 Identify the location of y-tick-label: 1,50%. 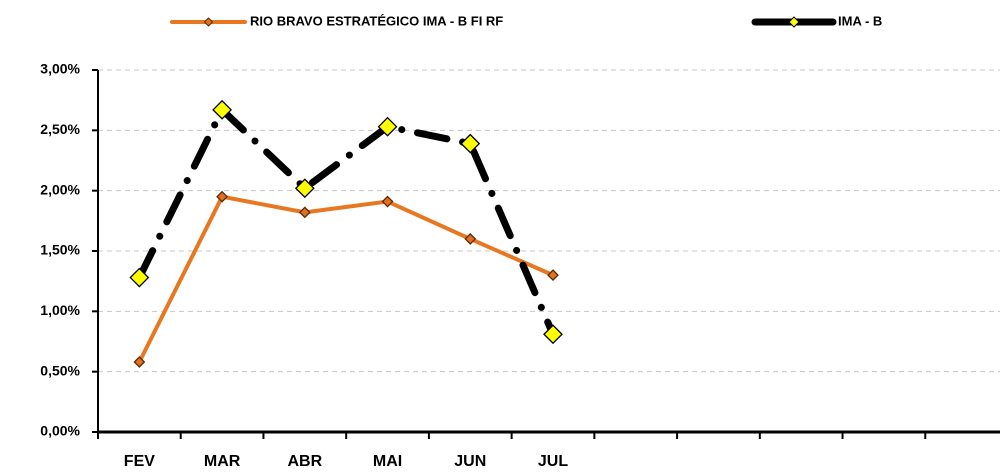
(60, 250).